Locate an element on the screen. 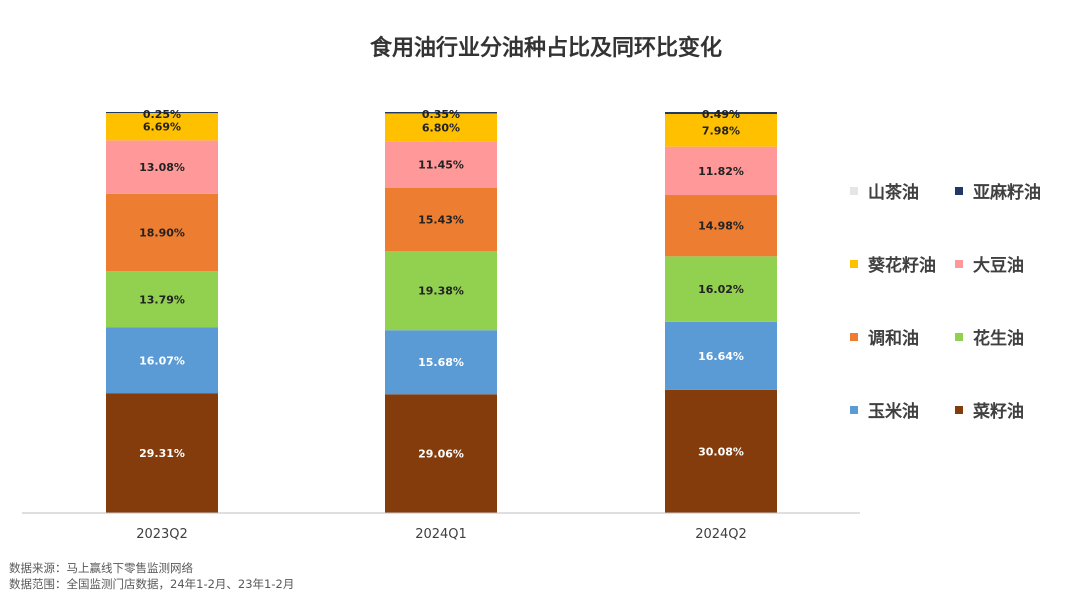  legend-label-花生油: 花生油 is located at coordinates (998, 338).